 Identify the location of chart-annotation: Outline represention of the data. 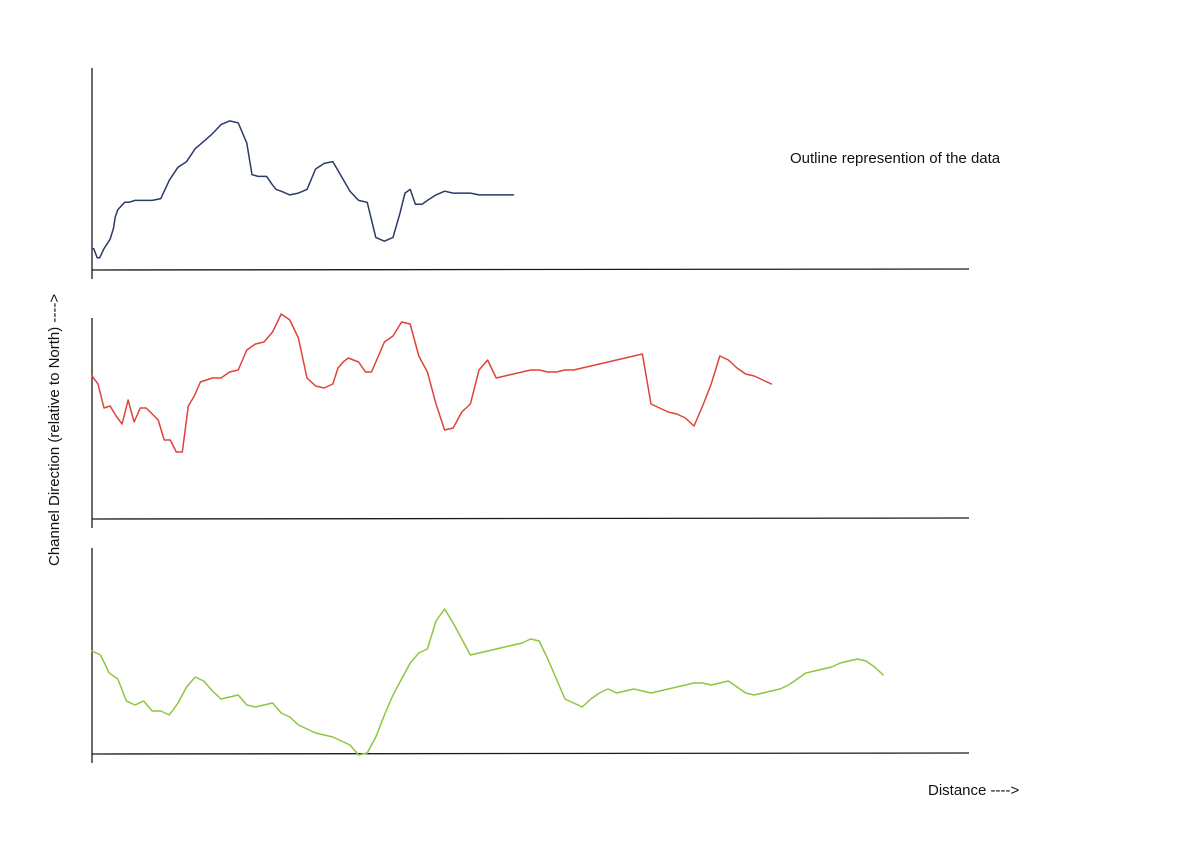
(895, 158).